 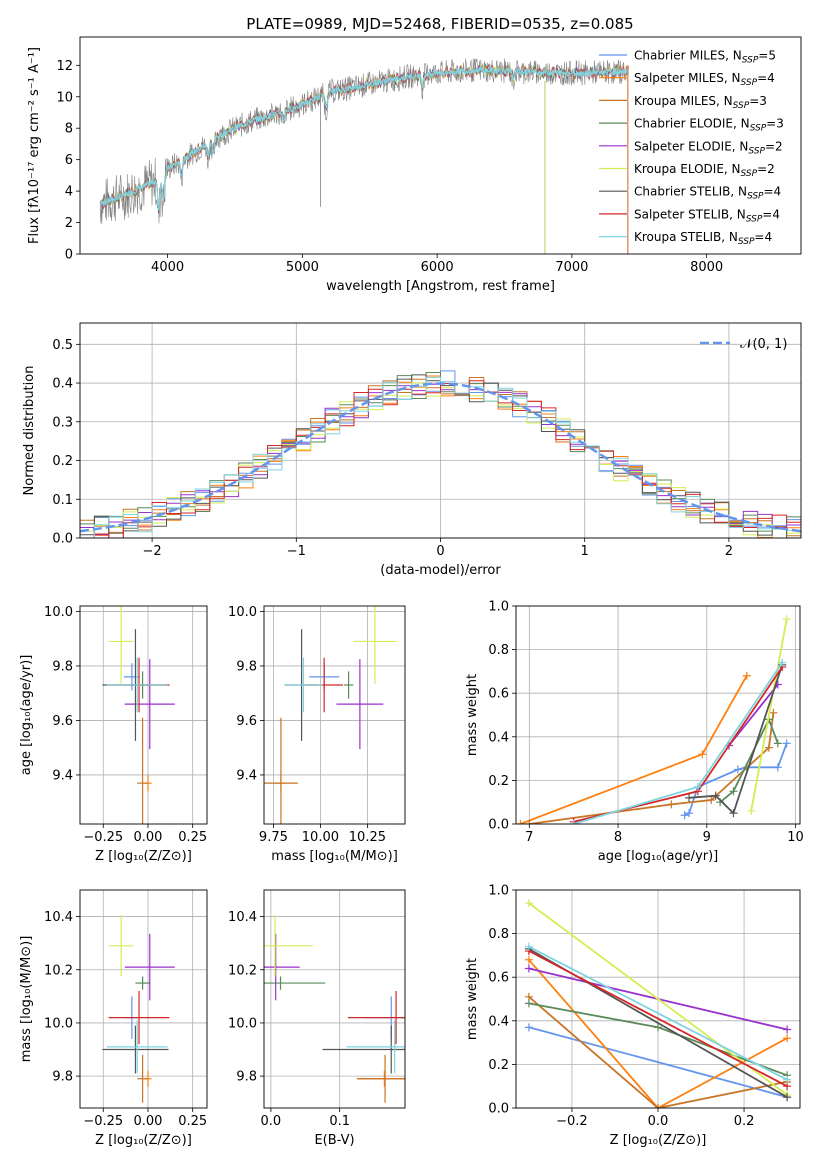 I want to click on x-tick-label: −1, so click(x=296, y=551).